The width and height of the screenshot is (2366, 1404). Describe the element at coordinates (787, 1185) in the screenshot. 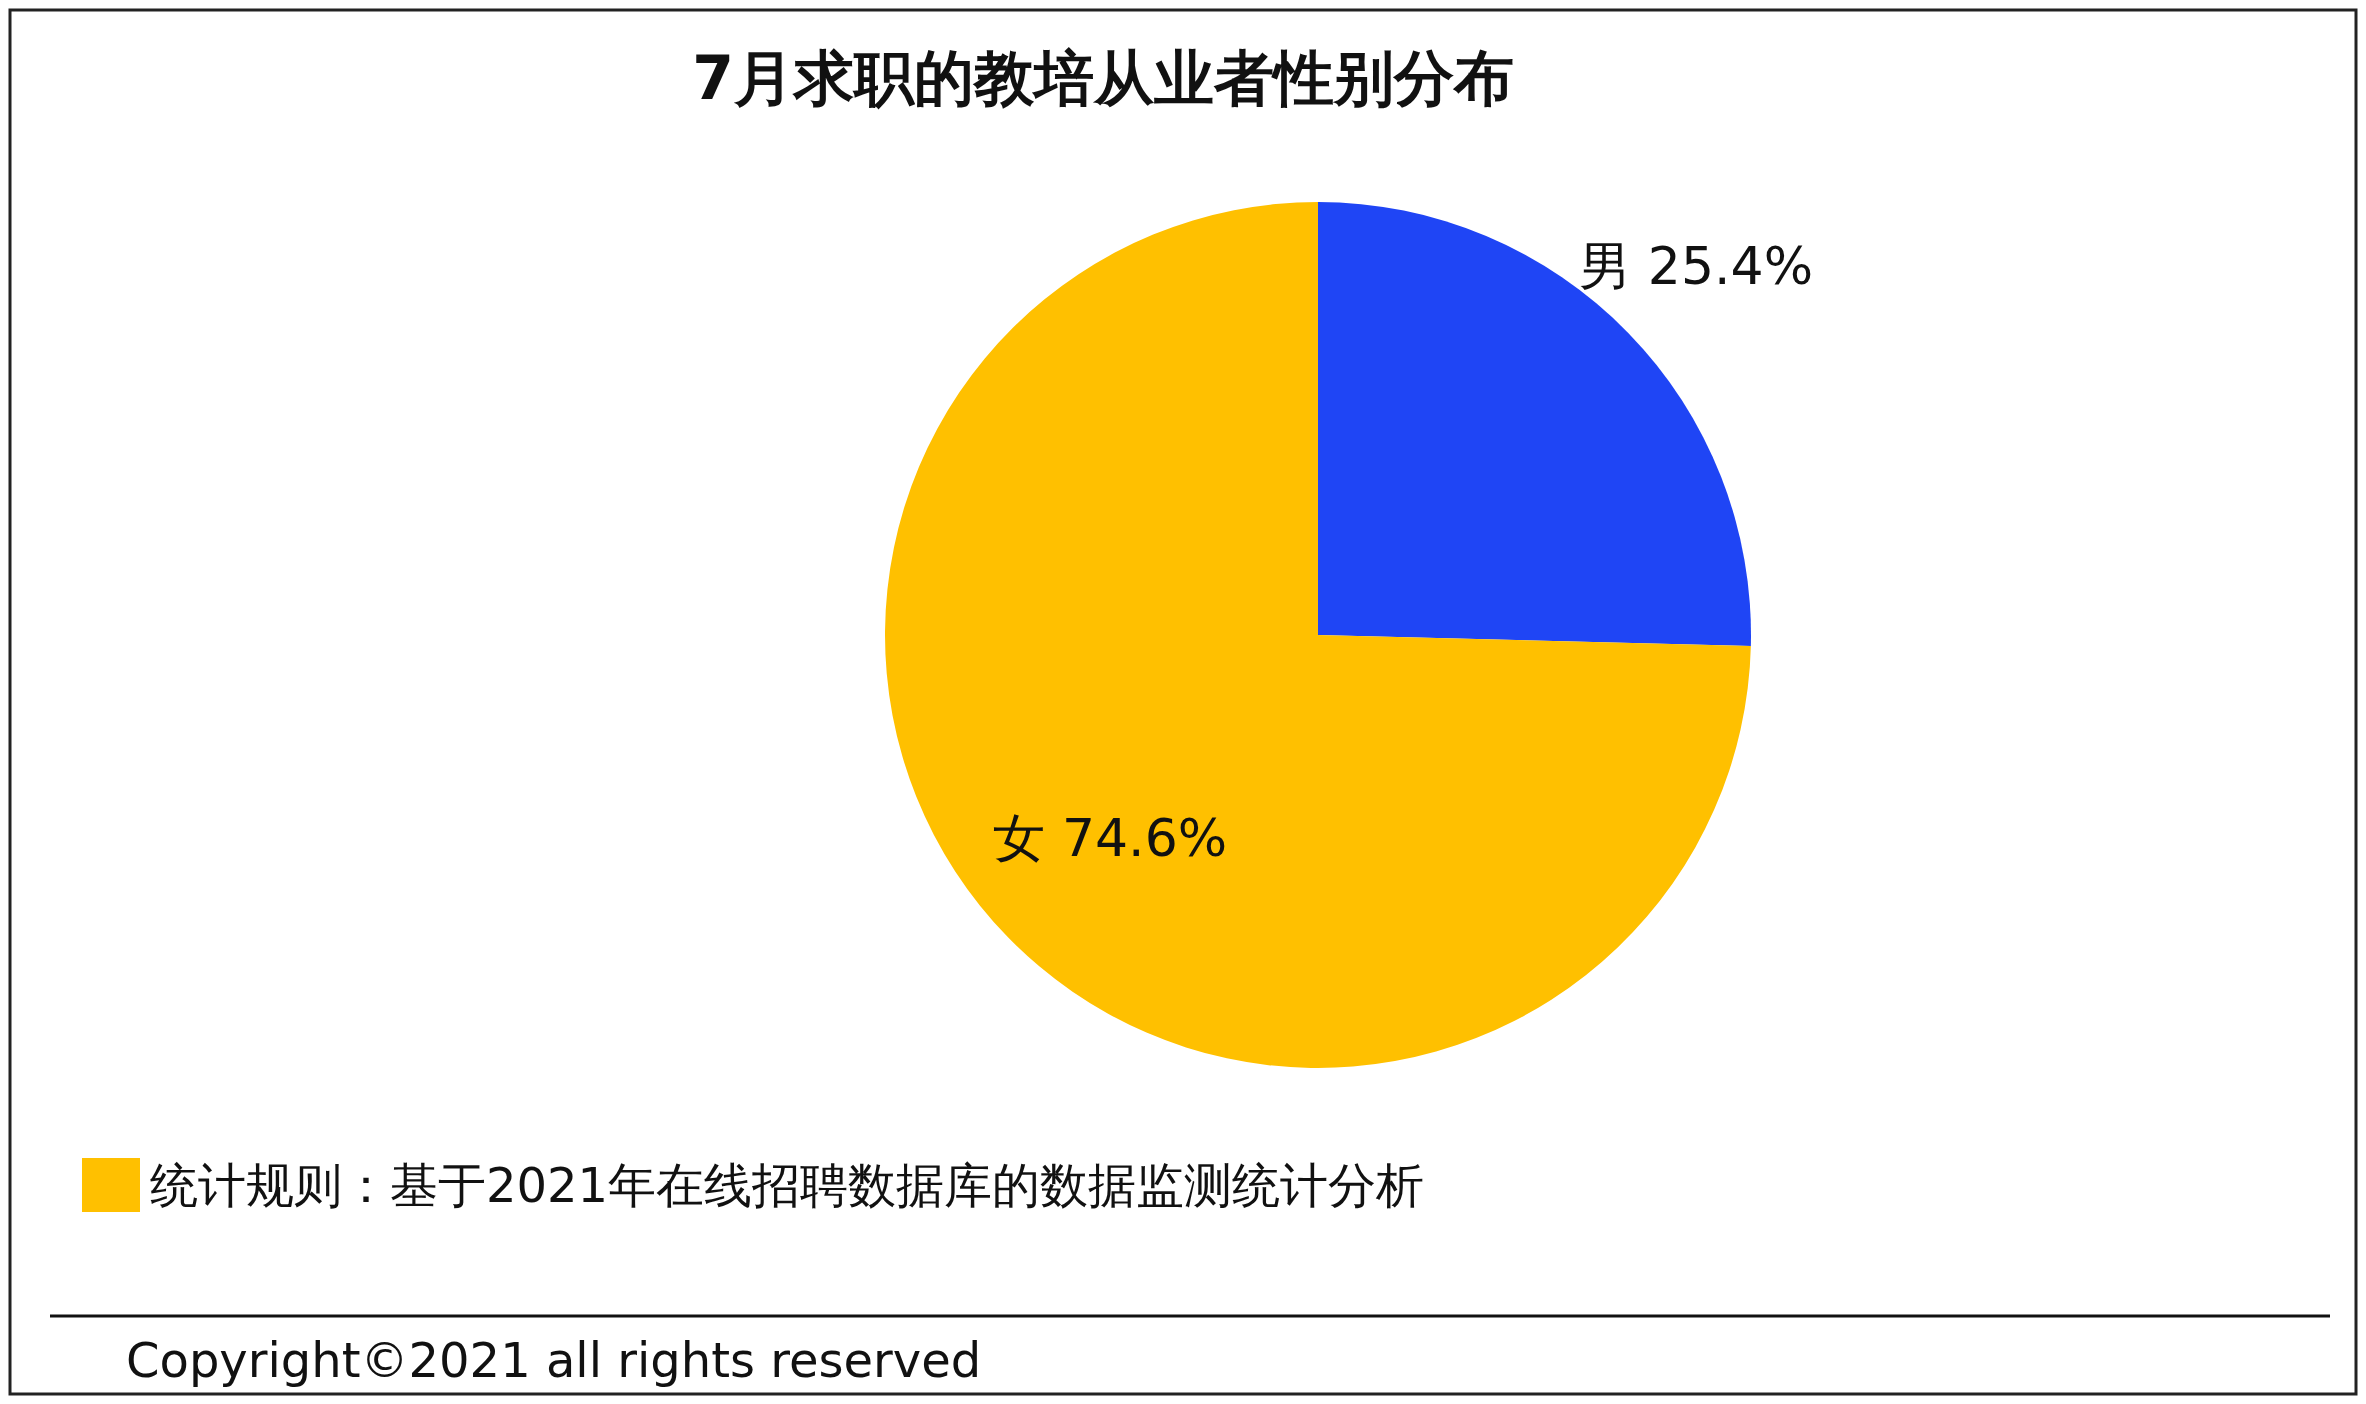

I see `text: 统计规则：基于2021年在线招聘数据库的数据监测统计分析` at that location.